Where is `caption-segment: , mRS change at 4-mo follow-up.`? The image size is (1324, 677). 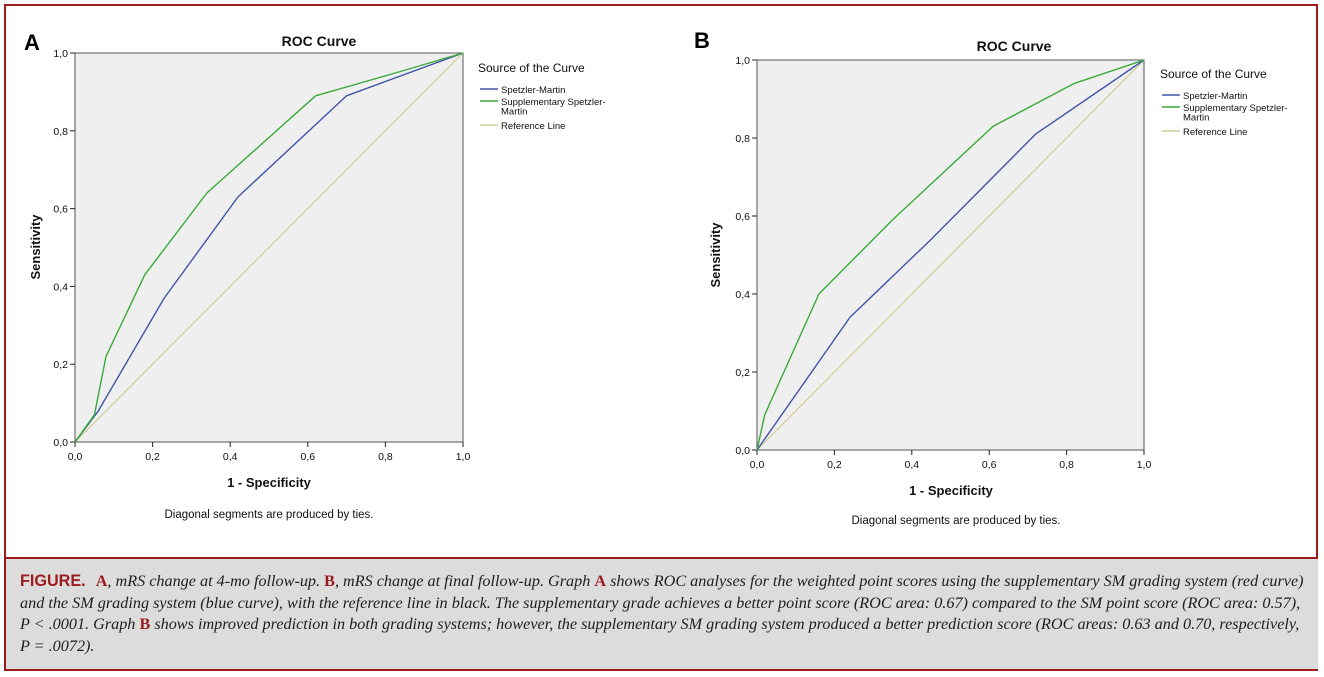
caption-segment: , mRS change at 4-mo follow-up. is located at coordinates (216, 581).